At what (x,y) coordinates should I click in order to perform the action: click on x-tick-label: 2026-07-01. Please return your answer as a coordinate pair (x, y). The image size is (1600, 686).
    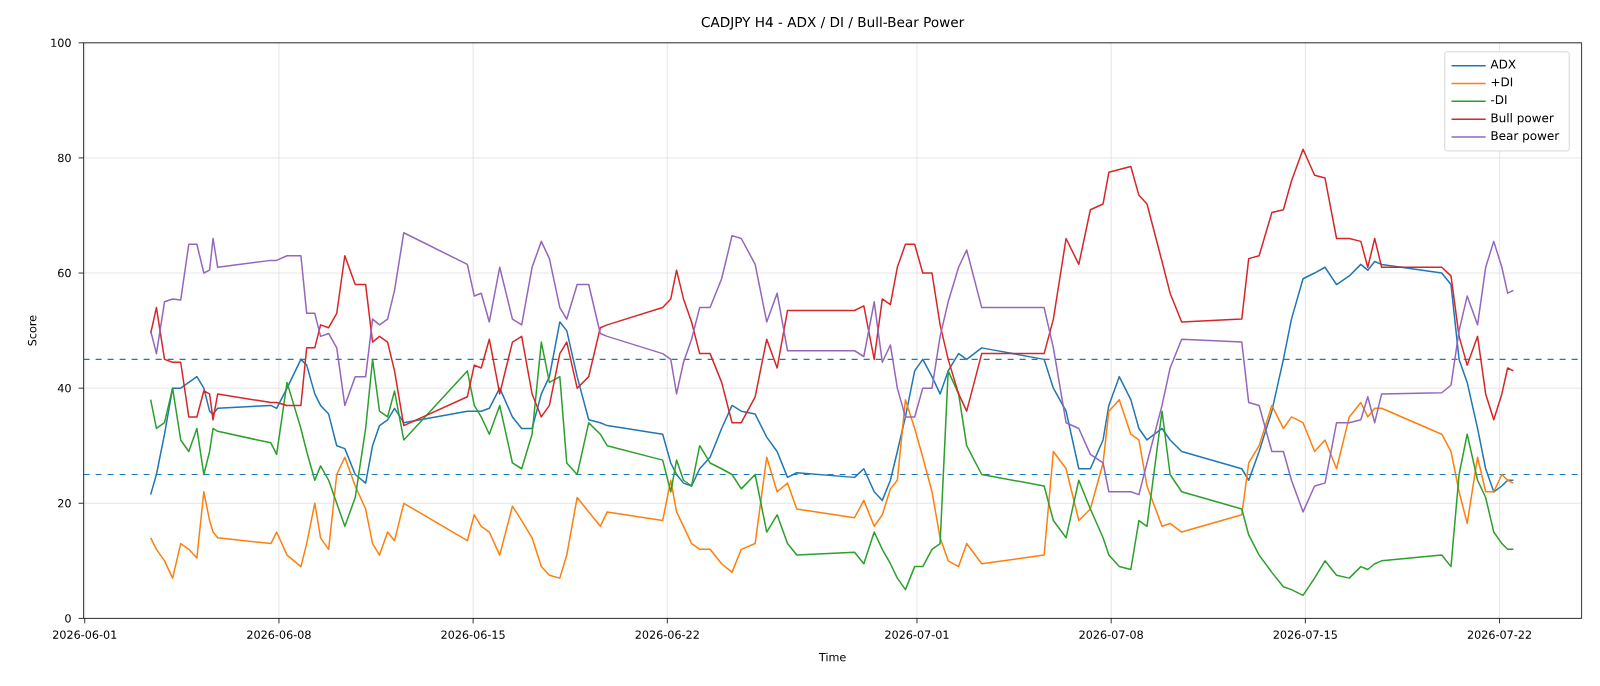
    Looking at the image, I should click on (917, 634).